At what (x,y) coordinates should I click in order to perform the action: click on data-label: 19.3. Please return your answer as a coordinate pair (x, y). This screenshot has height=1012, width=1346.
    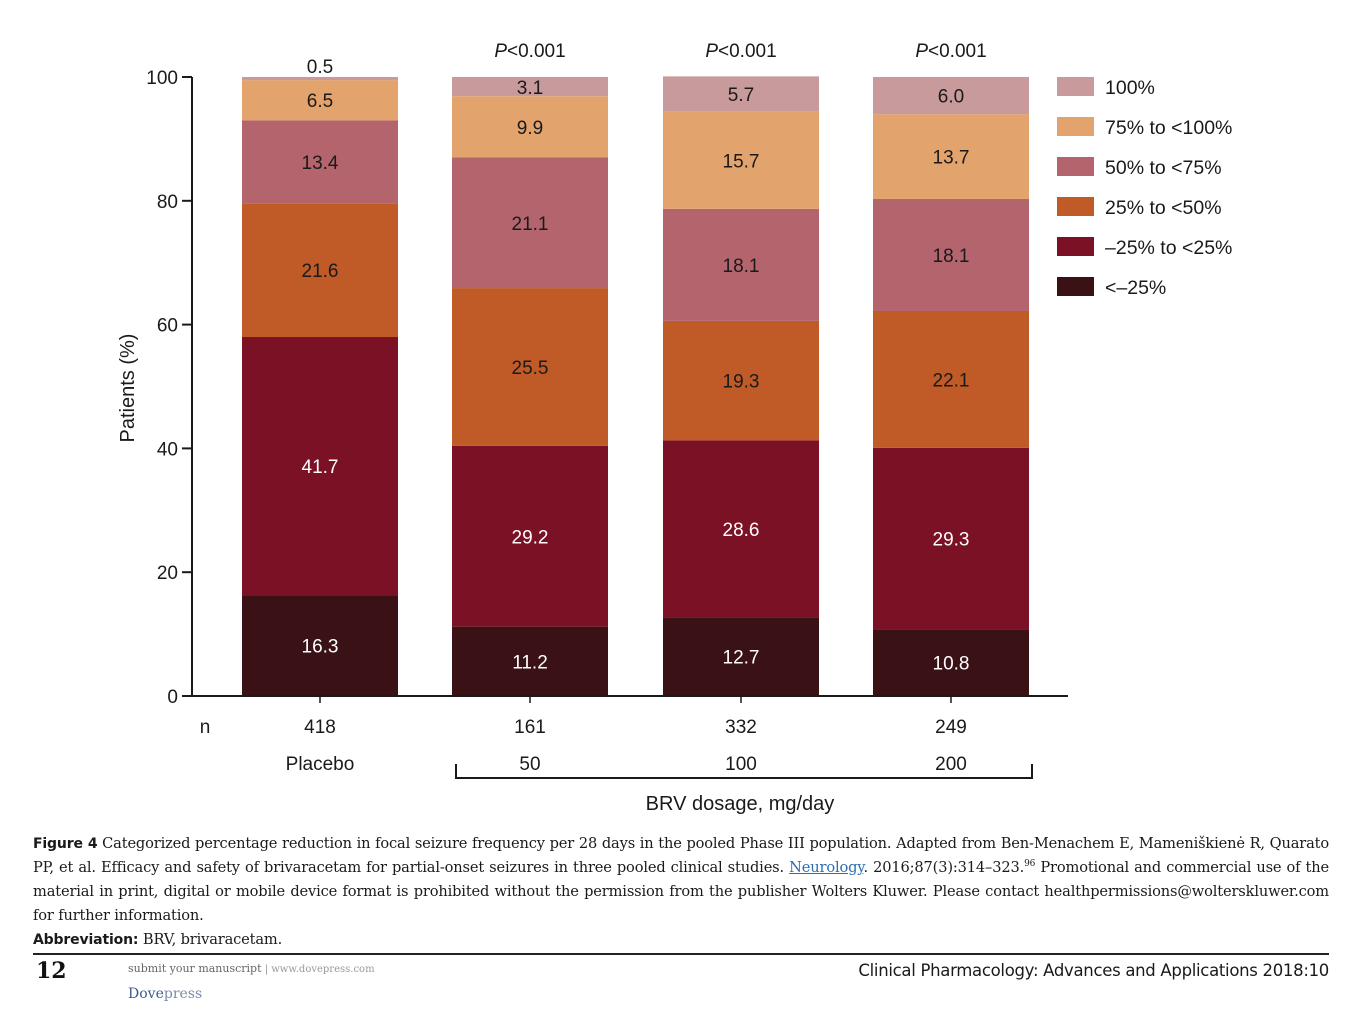
    Looking at the image, I should click on (741, 382).